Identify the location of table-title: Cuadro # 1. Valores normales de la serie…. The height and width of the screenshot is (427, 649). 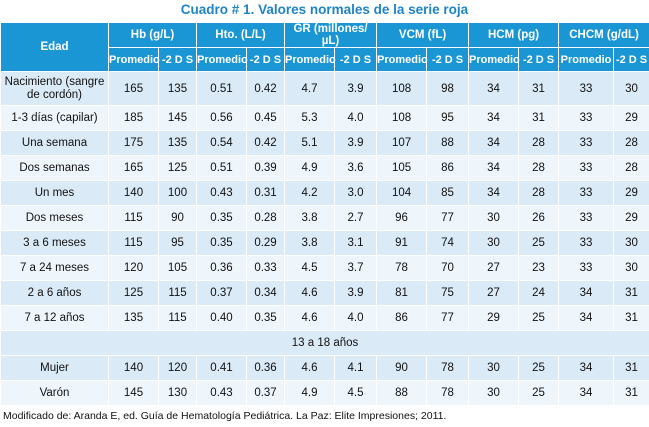
(324, 11).